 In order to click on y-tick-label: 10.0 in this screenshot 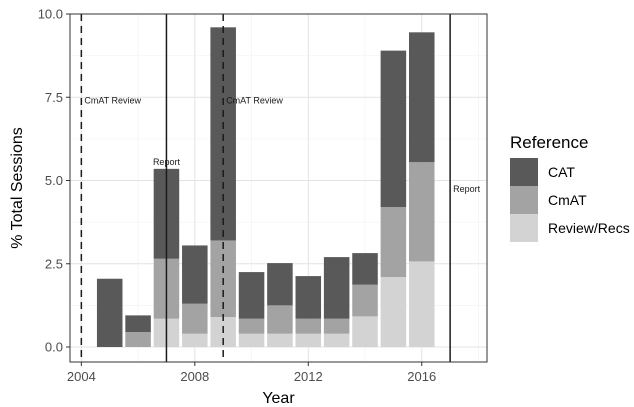, I will do `click(50, 14)`.